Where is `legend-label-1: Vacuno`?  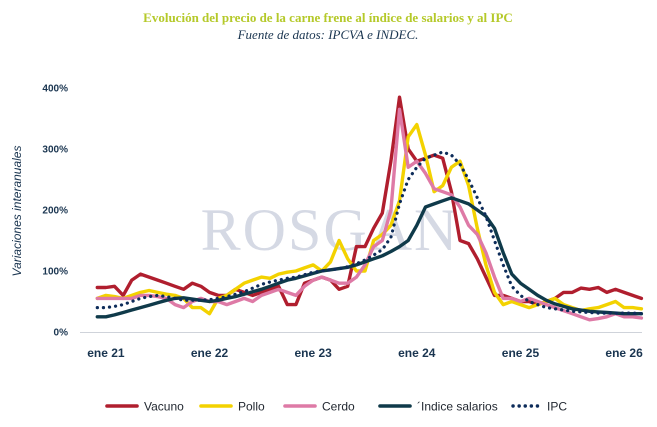
legend-label-1: Vacuno is located at coordinates (164, 407).